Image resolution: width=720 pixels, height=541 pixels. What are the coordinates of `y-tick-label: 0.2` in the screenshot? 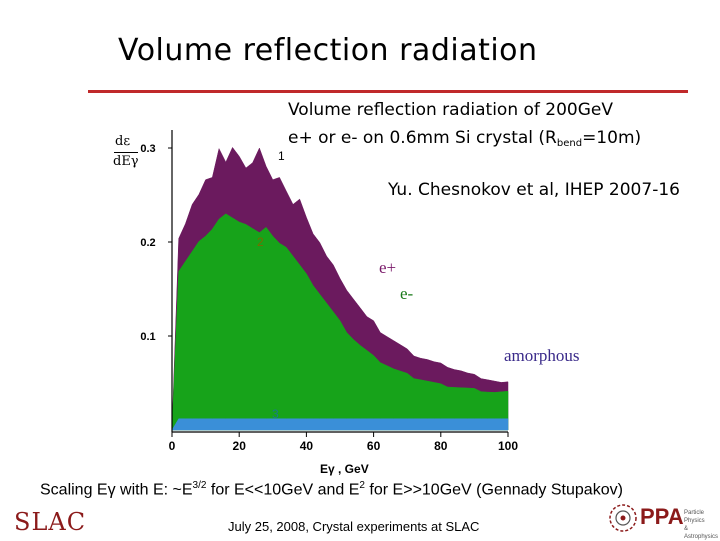 It's located at (147, 243).